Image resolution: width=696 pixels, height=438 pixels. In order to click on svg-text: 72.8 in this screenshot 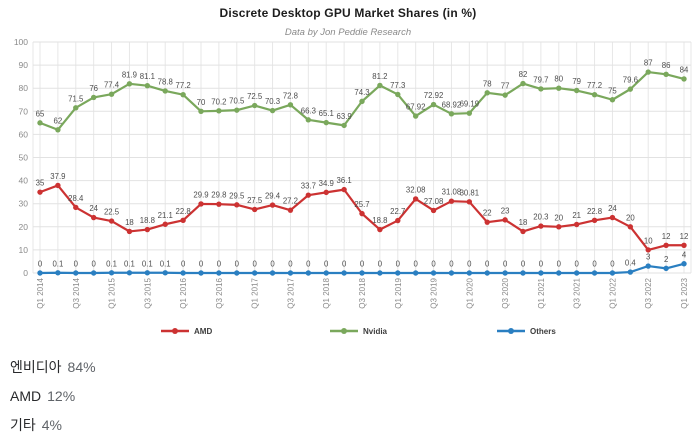, I will do `click(290, 95)`.